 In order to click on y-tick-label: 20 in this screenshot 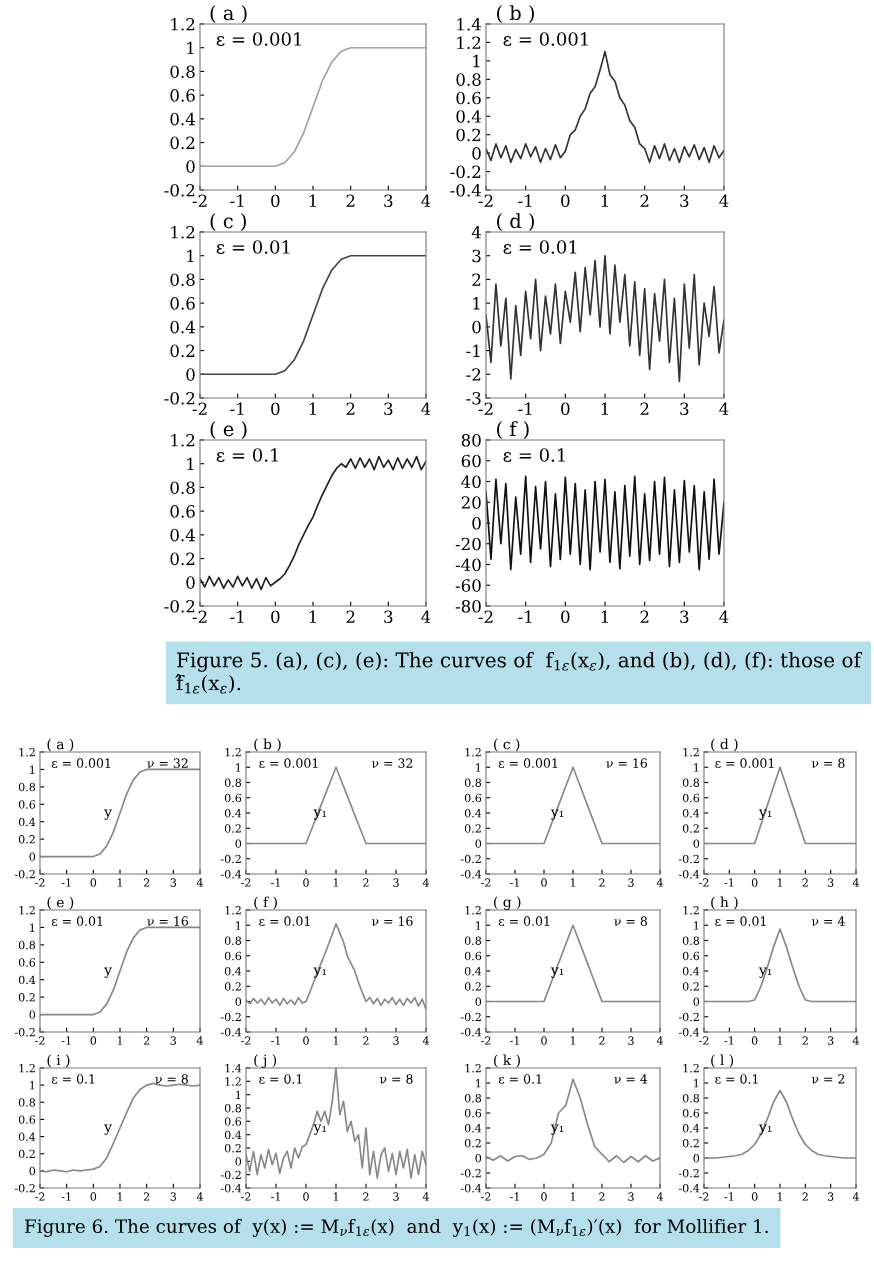, I will do `click(471, 502)`.